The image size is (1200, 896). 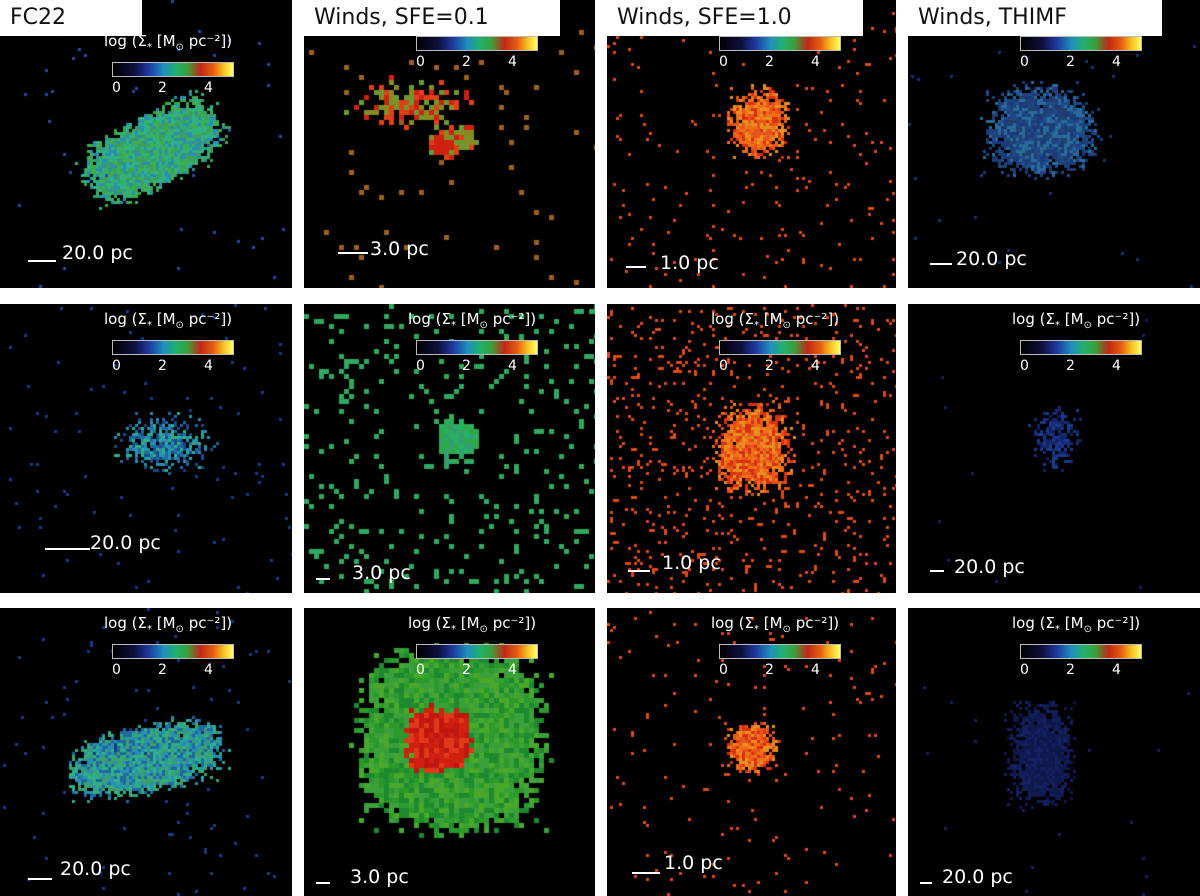 What do you see at coordinates (146, 144) in the screenshot?
I see `density-image` at bounding box center [146, 144].